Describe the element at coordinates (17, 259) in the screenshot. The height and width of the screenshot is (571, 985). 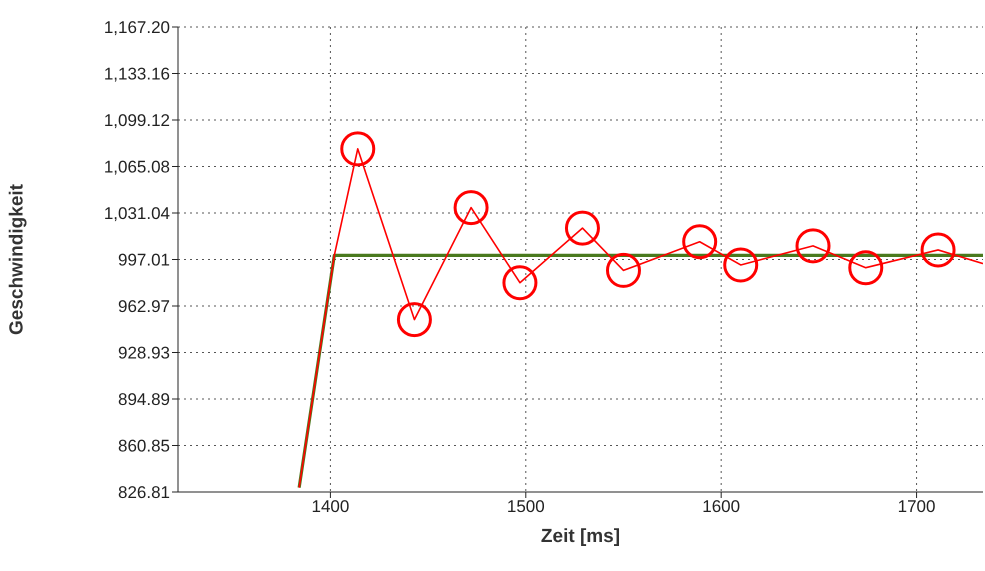
I see `y-axis-title: Geschwindigkeit` at that location.